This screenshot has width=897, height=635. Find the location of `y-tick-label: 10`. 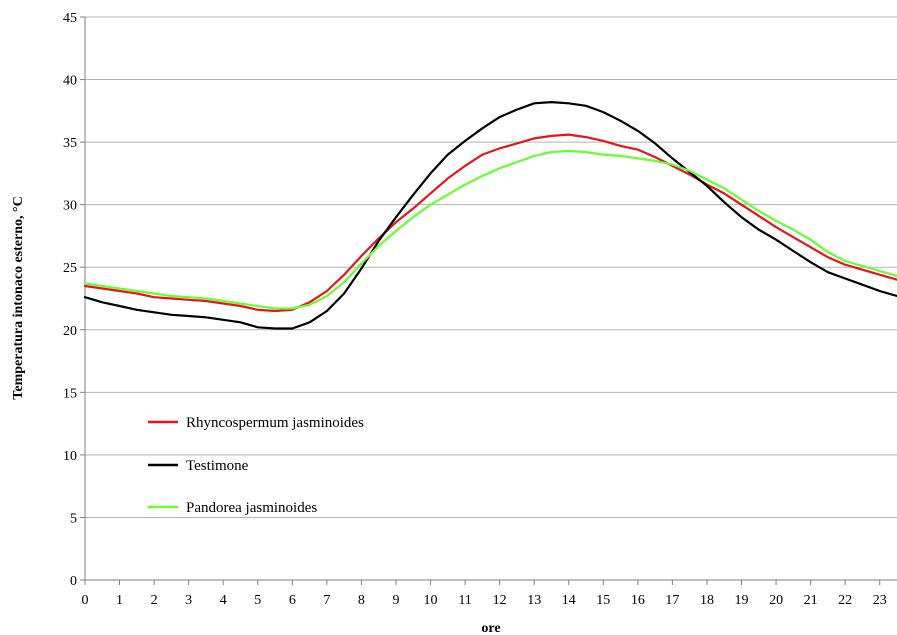

y-tick-label: 10 is located at coordinates (70, 456).